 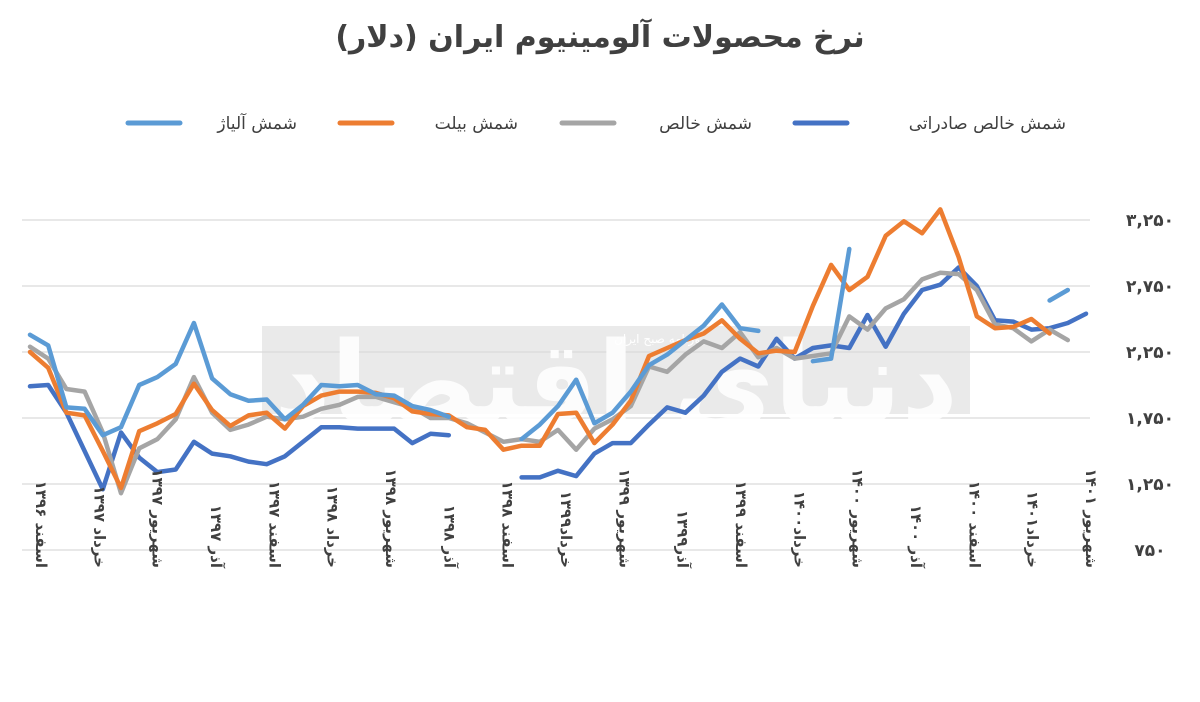 What do you see at coordinates (705, 124) in the screenshot?
I see `legend-label: شمش خالص` at bounding box center [705, 124].